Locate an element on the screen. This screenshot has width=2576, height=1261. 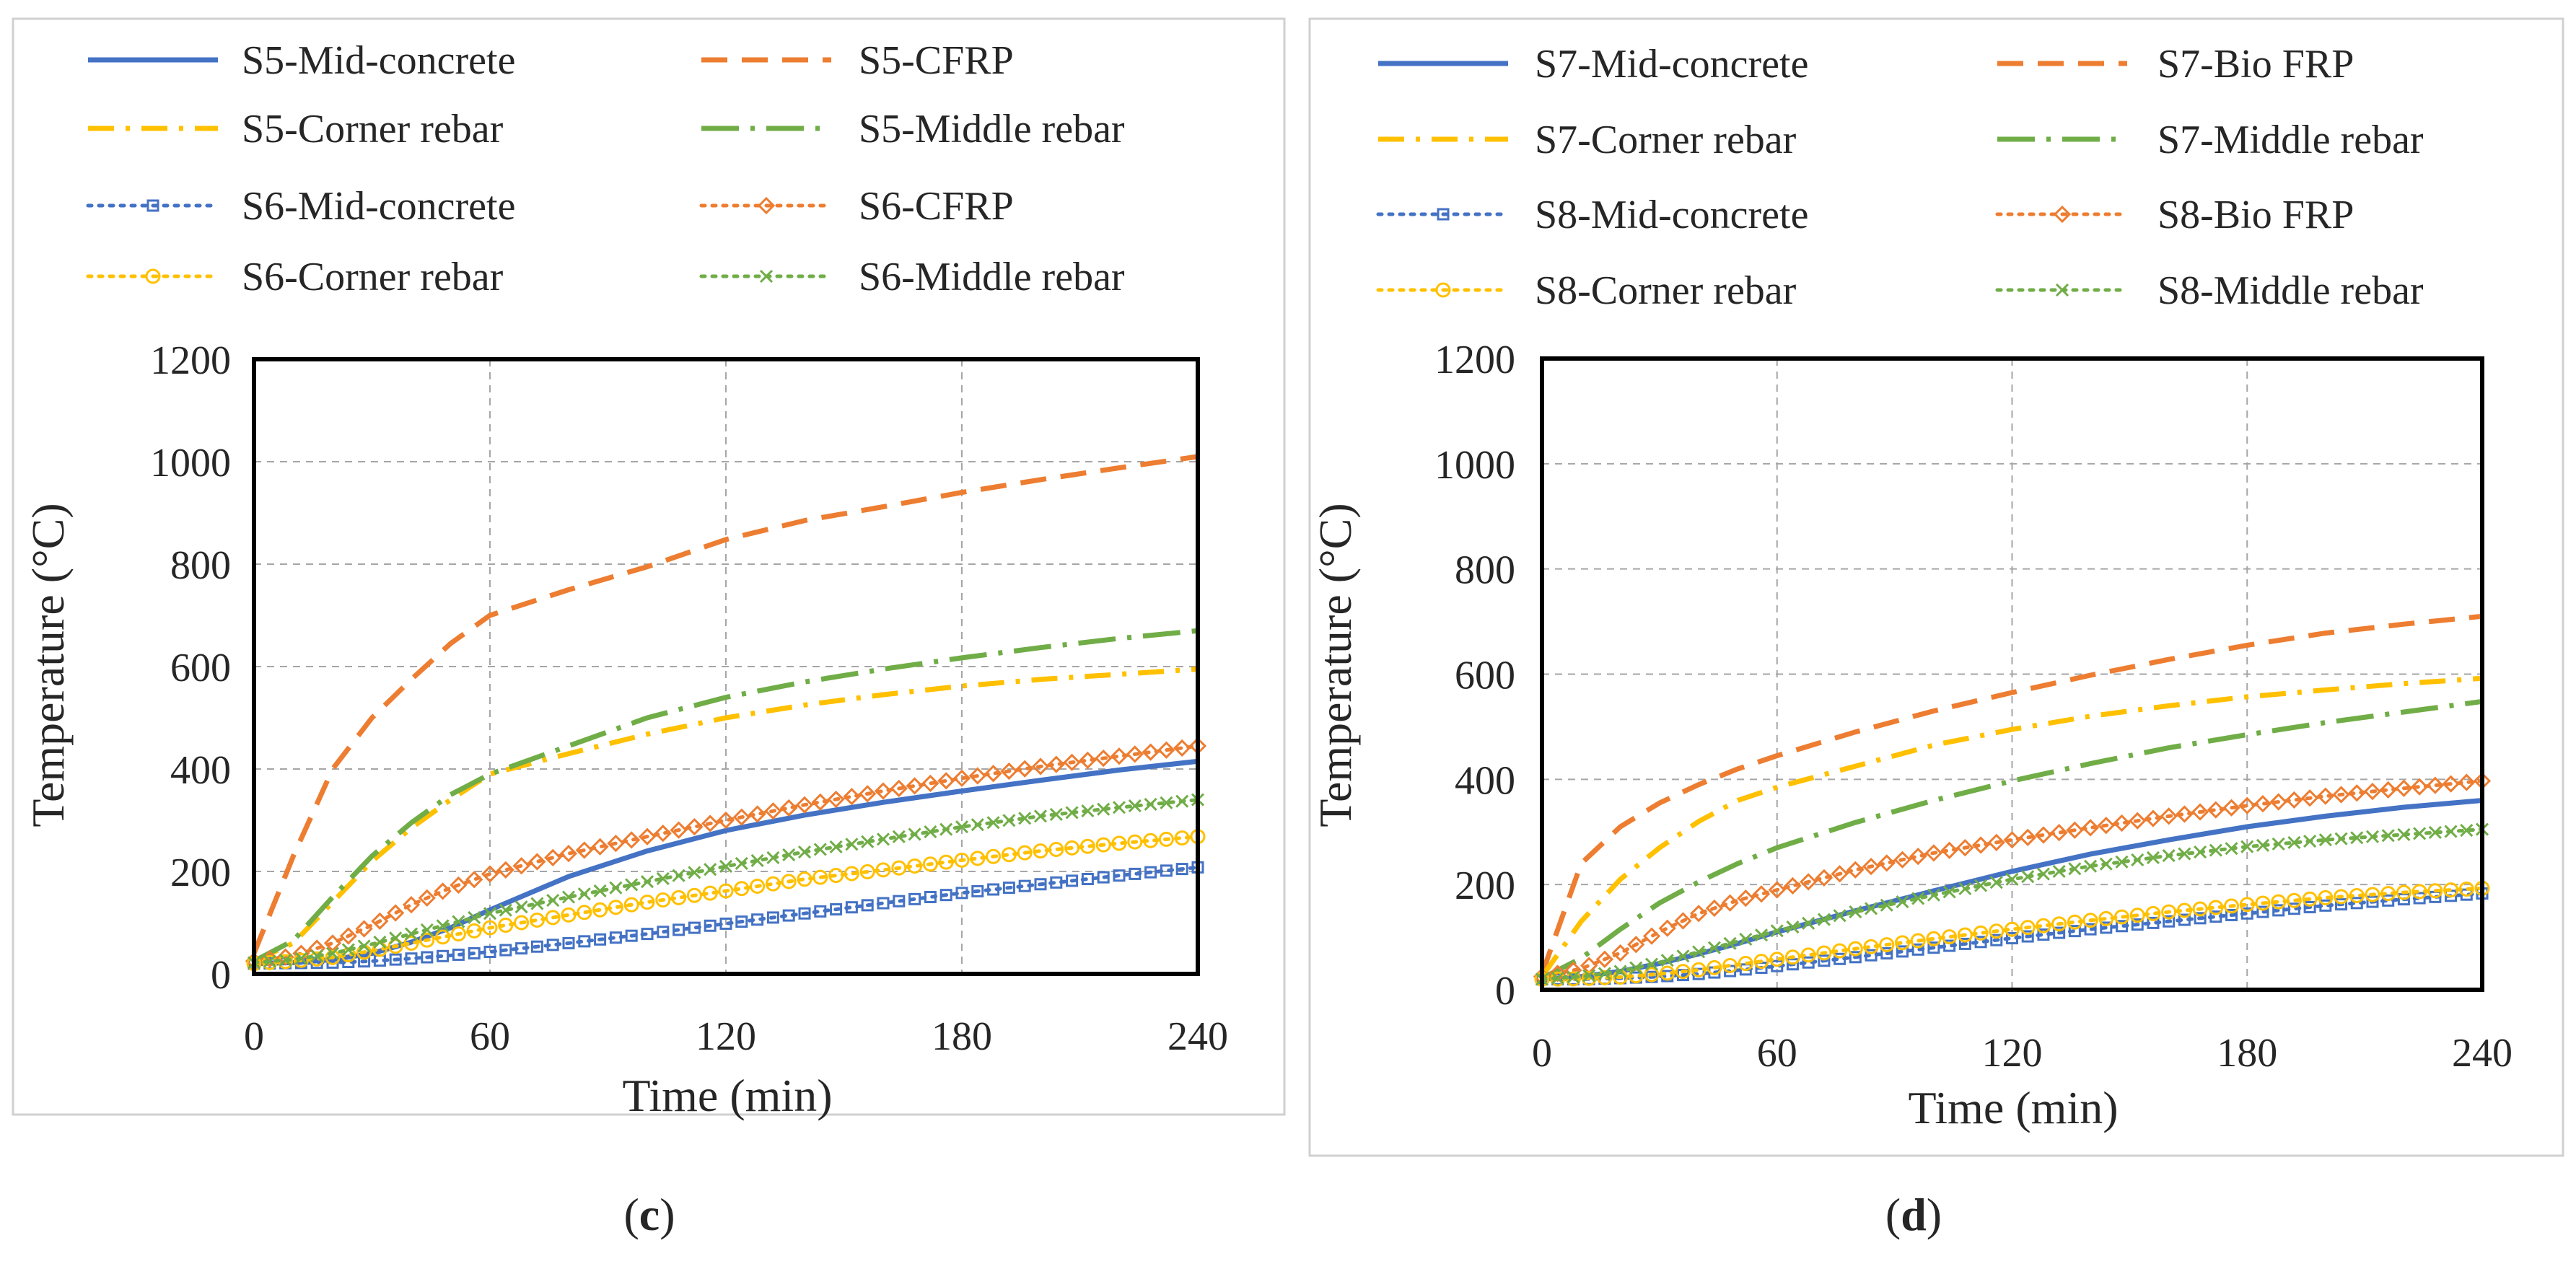
series-line-s7-corner-rebar is located at coordinates (2011, 826).